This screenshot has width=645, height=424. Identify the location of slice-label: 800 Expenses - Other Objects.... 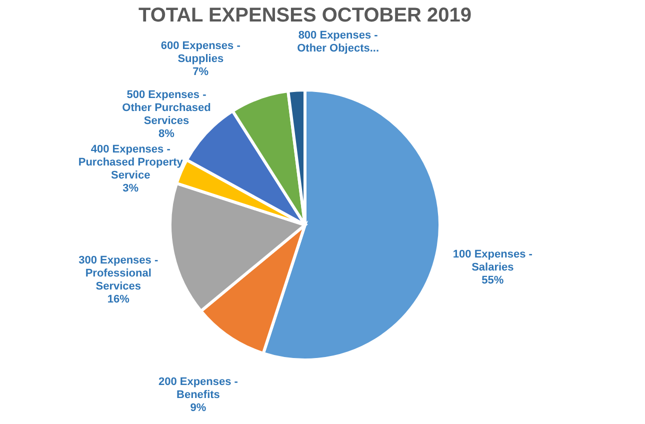
(338, 41).